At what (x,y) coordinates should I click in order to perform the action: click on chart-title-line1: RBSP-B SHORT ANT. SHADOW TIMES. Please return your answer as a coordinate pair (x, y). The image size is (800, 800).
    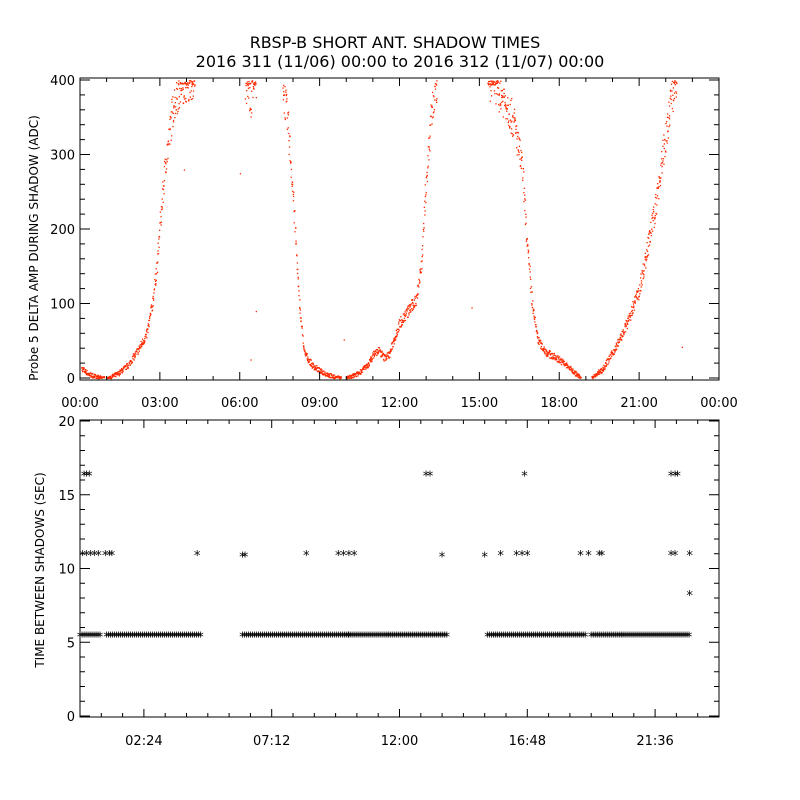
    Looking at the image, I should click on (395, 42).